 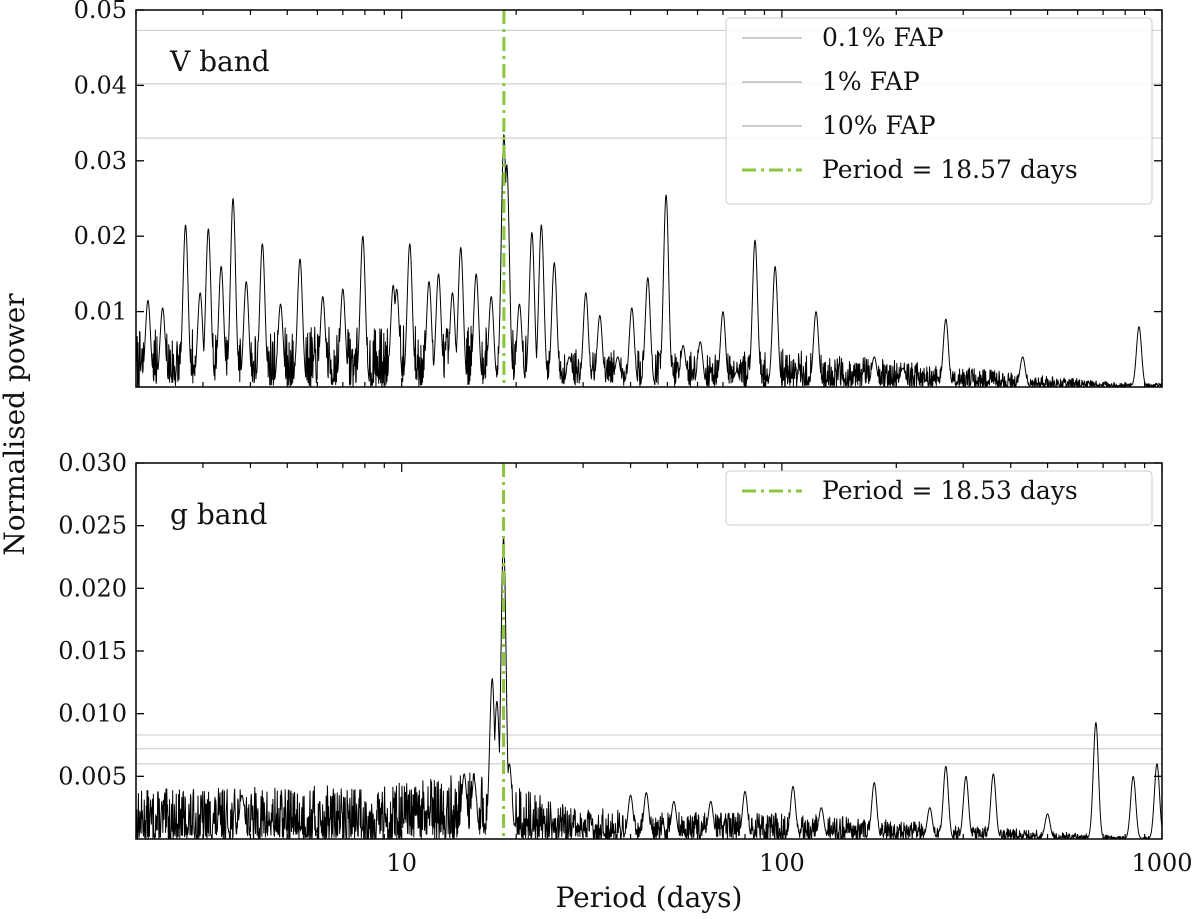 I want to click on y-tick-label: 0.030, so click(x=92, y=463).